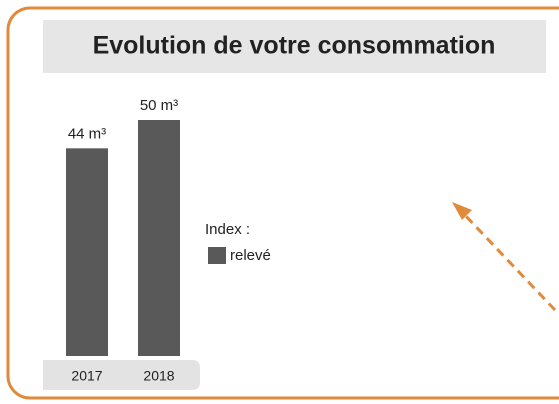  Describe the element at coordinates (86, 376) in the screenshot. I see `x-tick-label: 2017` at that location.